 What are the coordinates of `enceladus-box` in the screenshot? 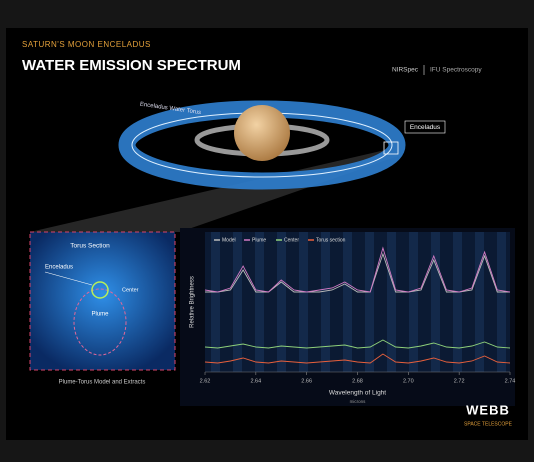 It's located at (391, 148).